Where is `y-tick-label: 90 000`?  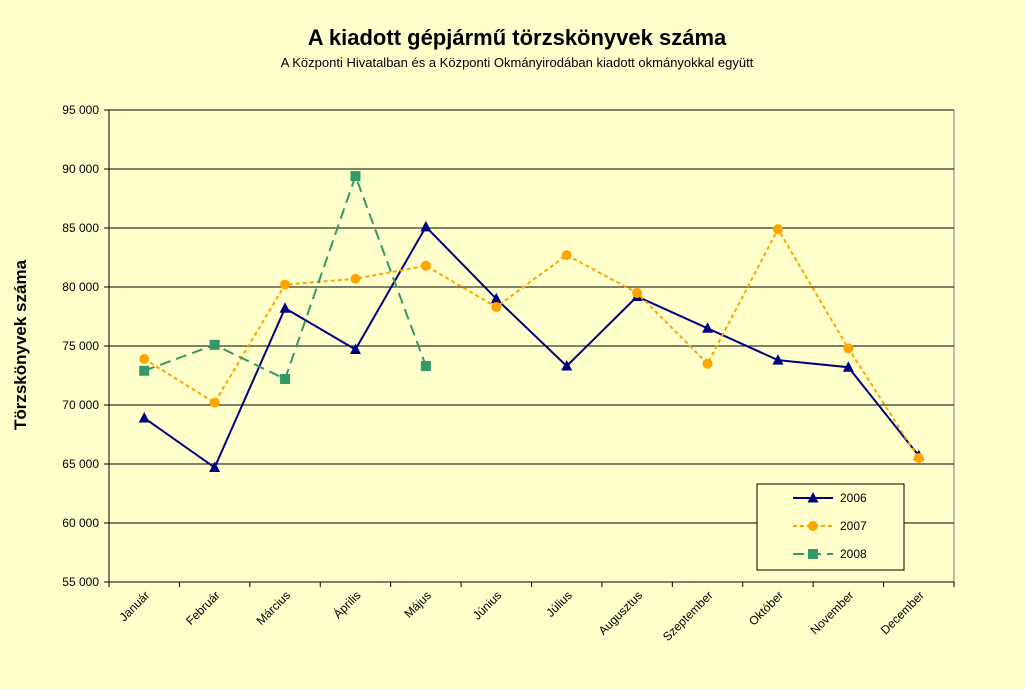
y-tick-label: 90 000 is located at coordinates (80, 169).